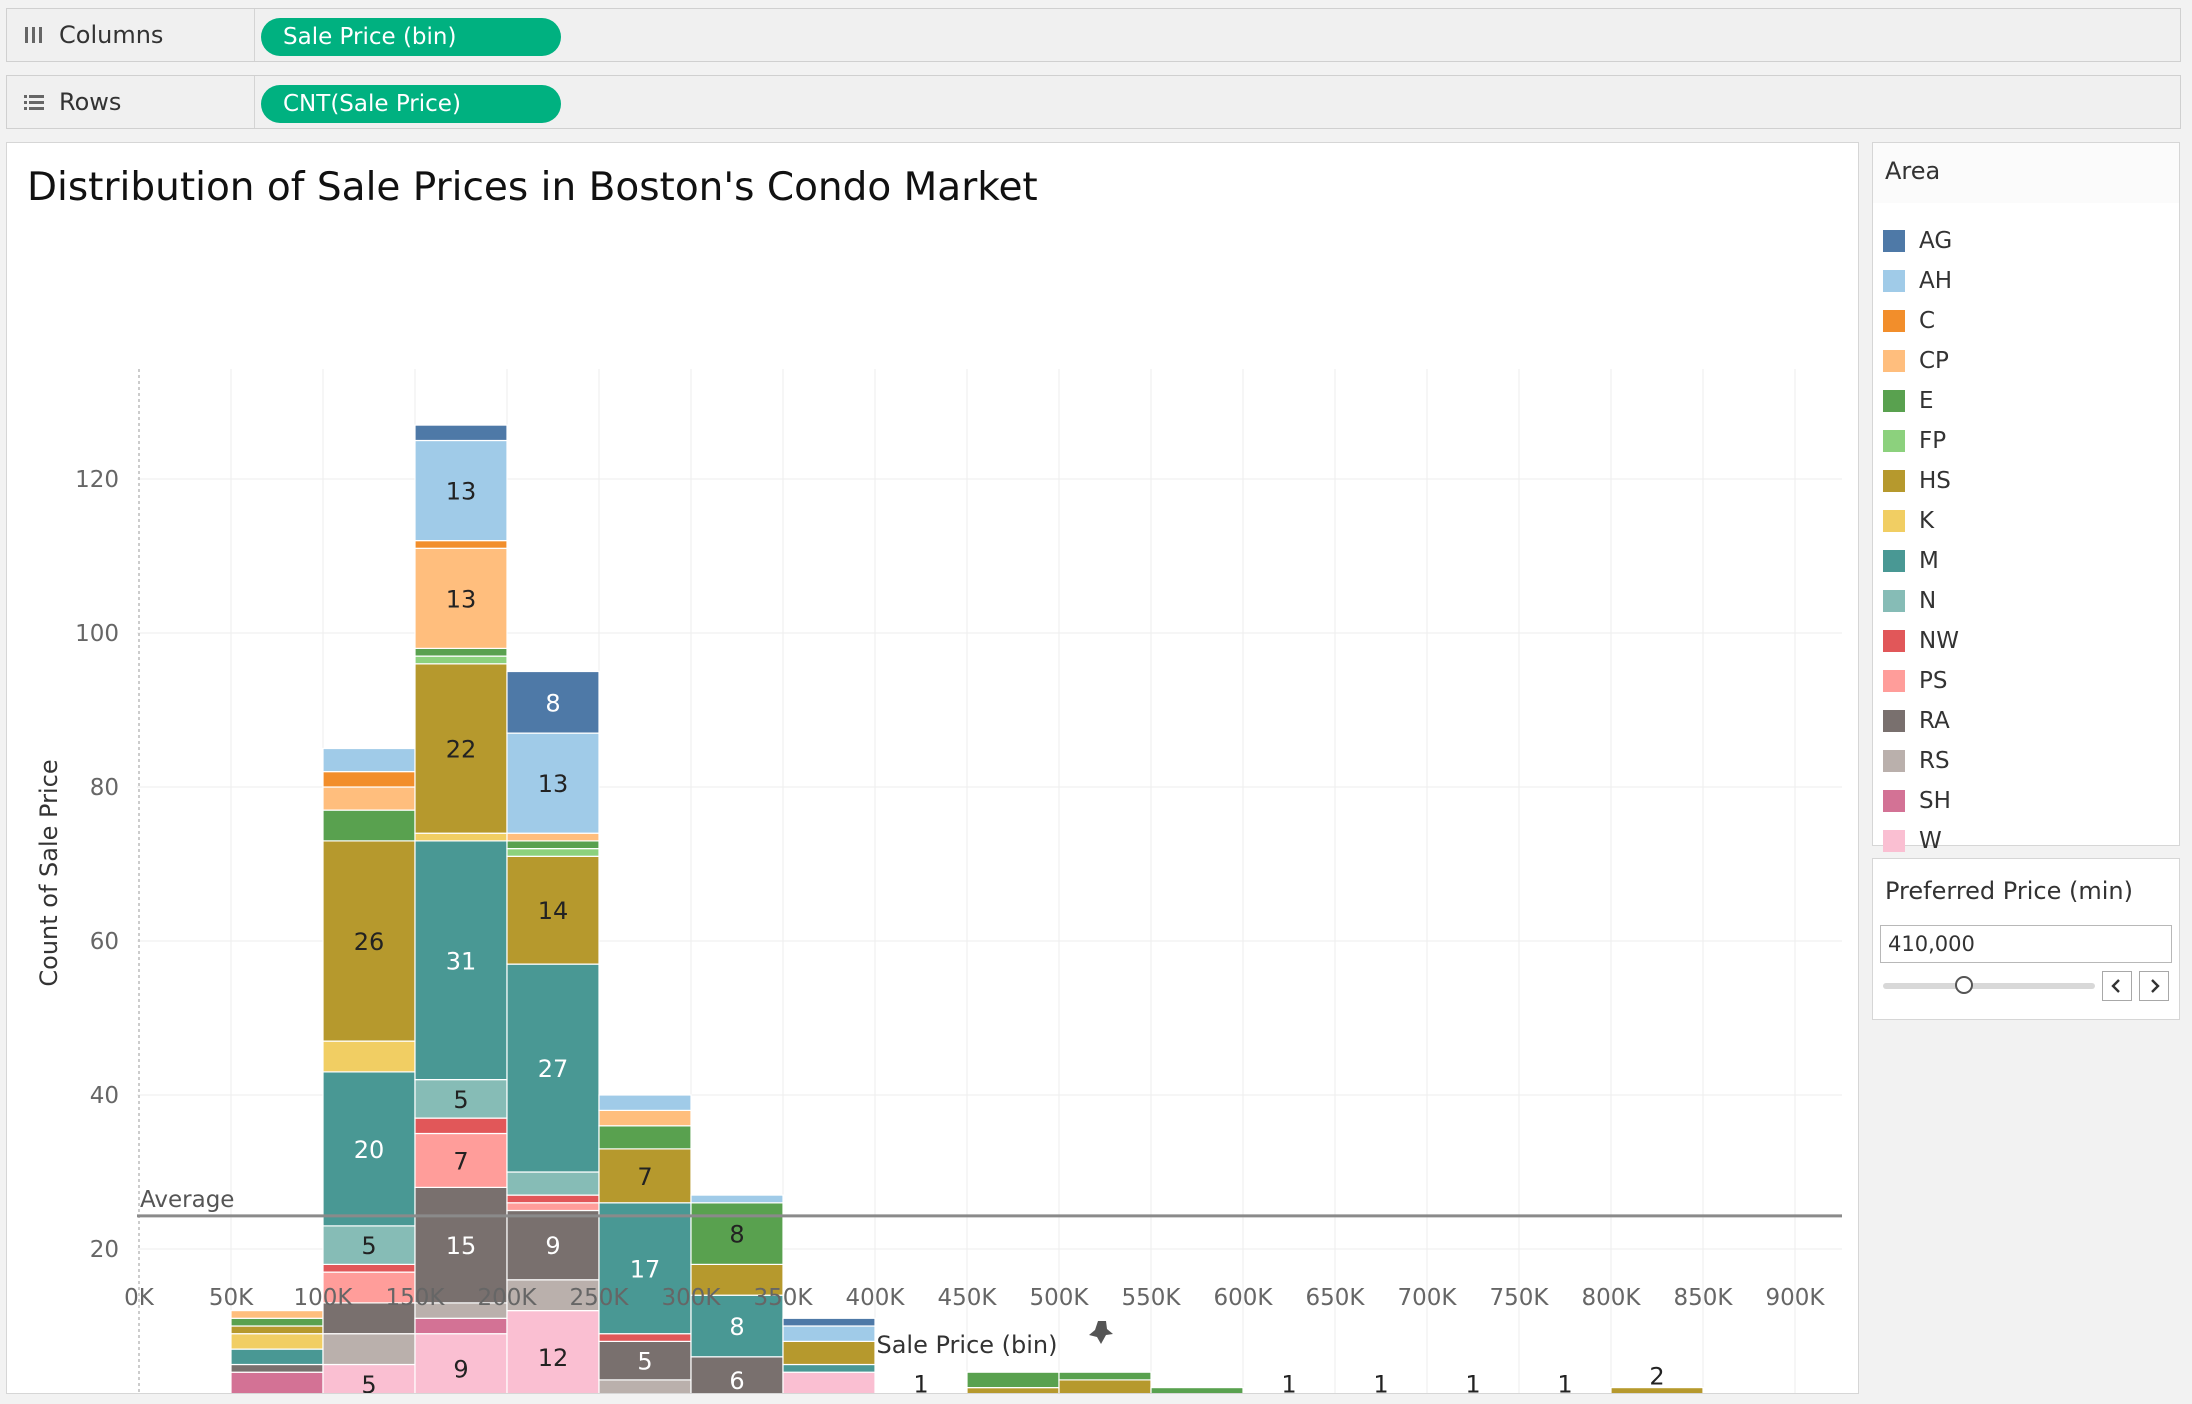 The width and height of the screenshot is (2192, 1404). What do you see at coordinates (736, 1380) in the screenshot?
I see `data-label: 6` at bounding box center [736, 1380].